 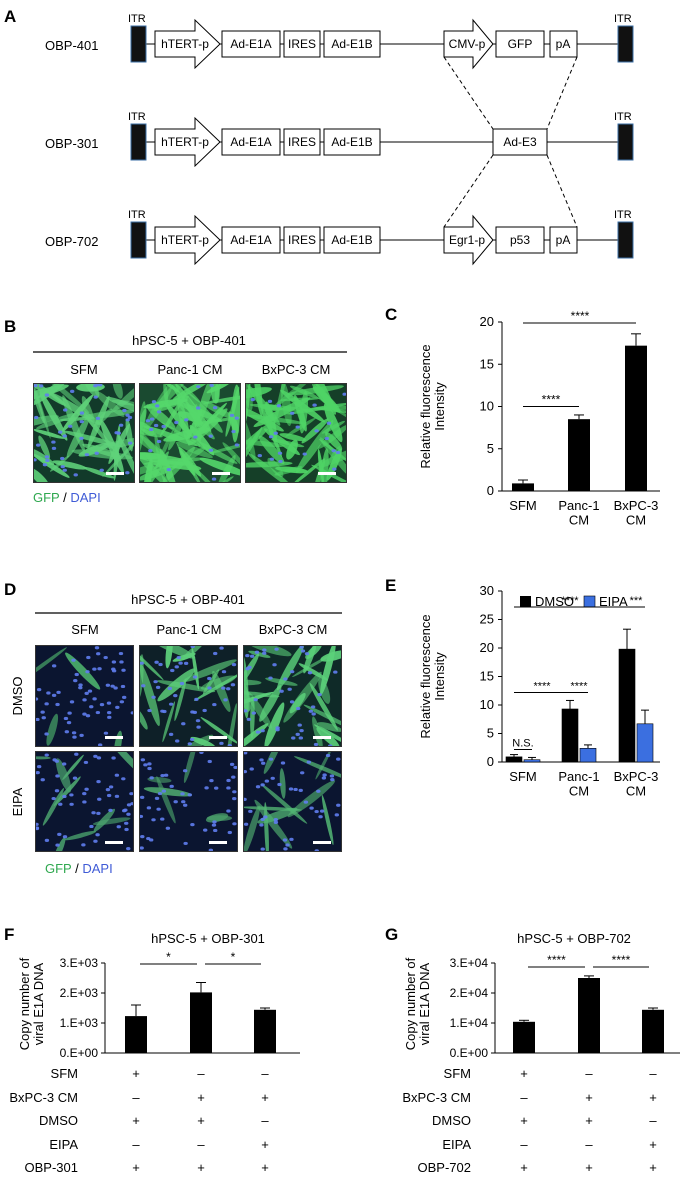 I want to click on element-label: Ad-E1B, so click(x=351, y=240).